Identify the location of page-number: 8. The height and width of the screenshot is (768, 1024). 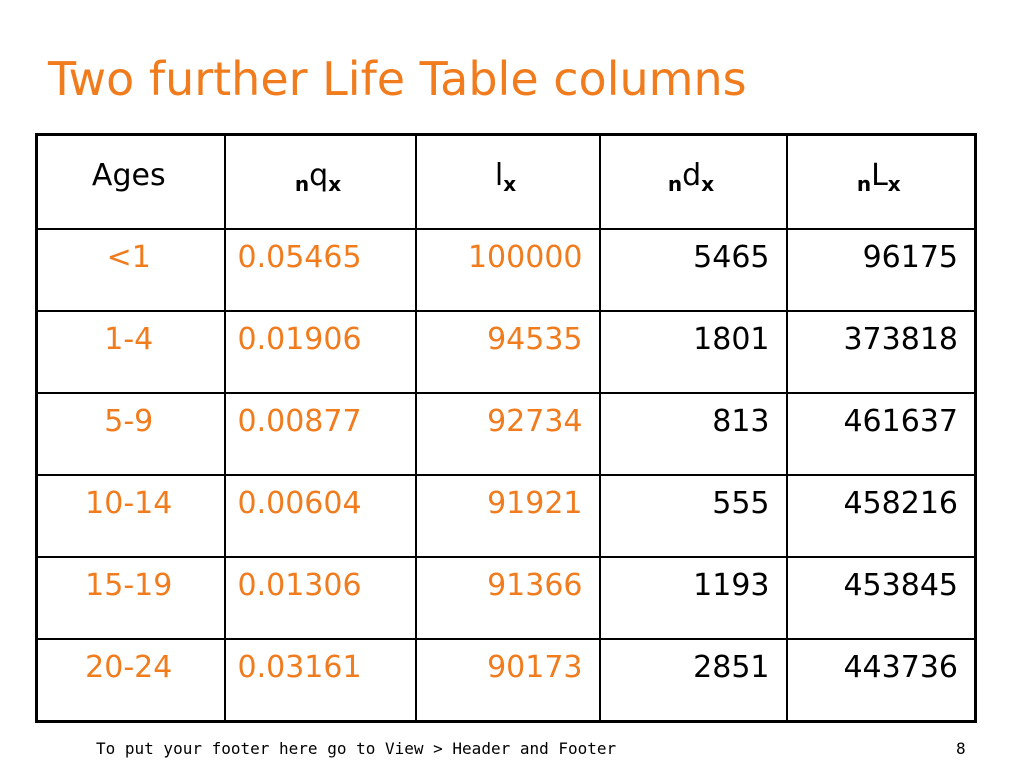
(961, 748).